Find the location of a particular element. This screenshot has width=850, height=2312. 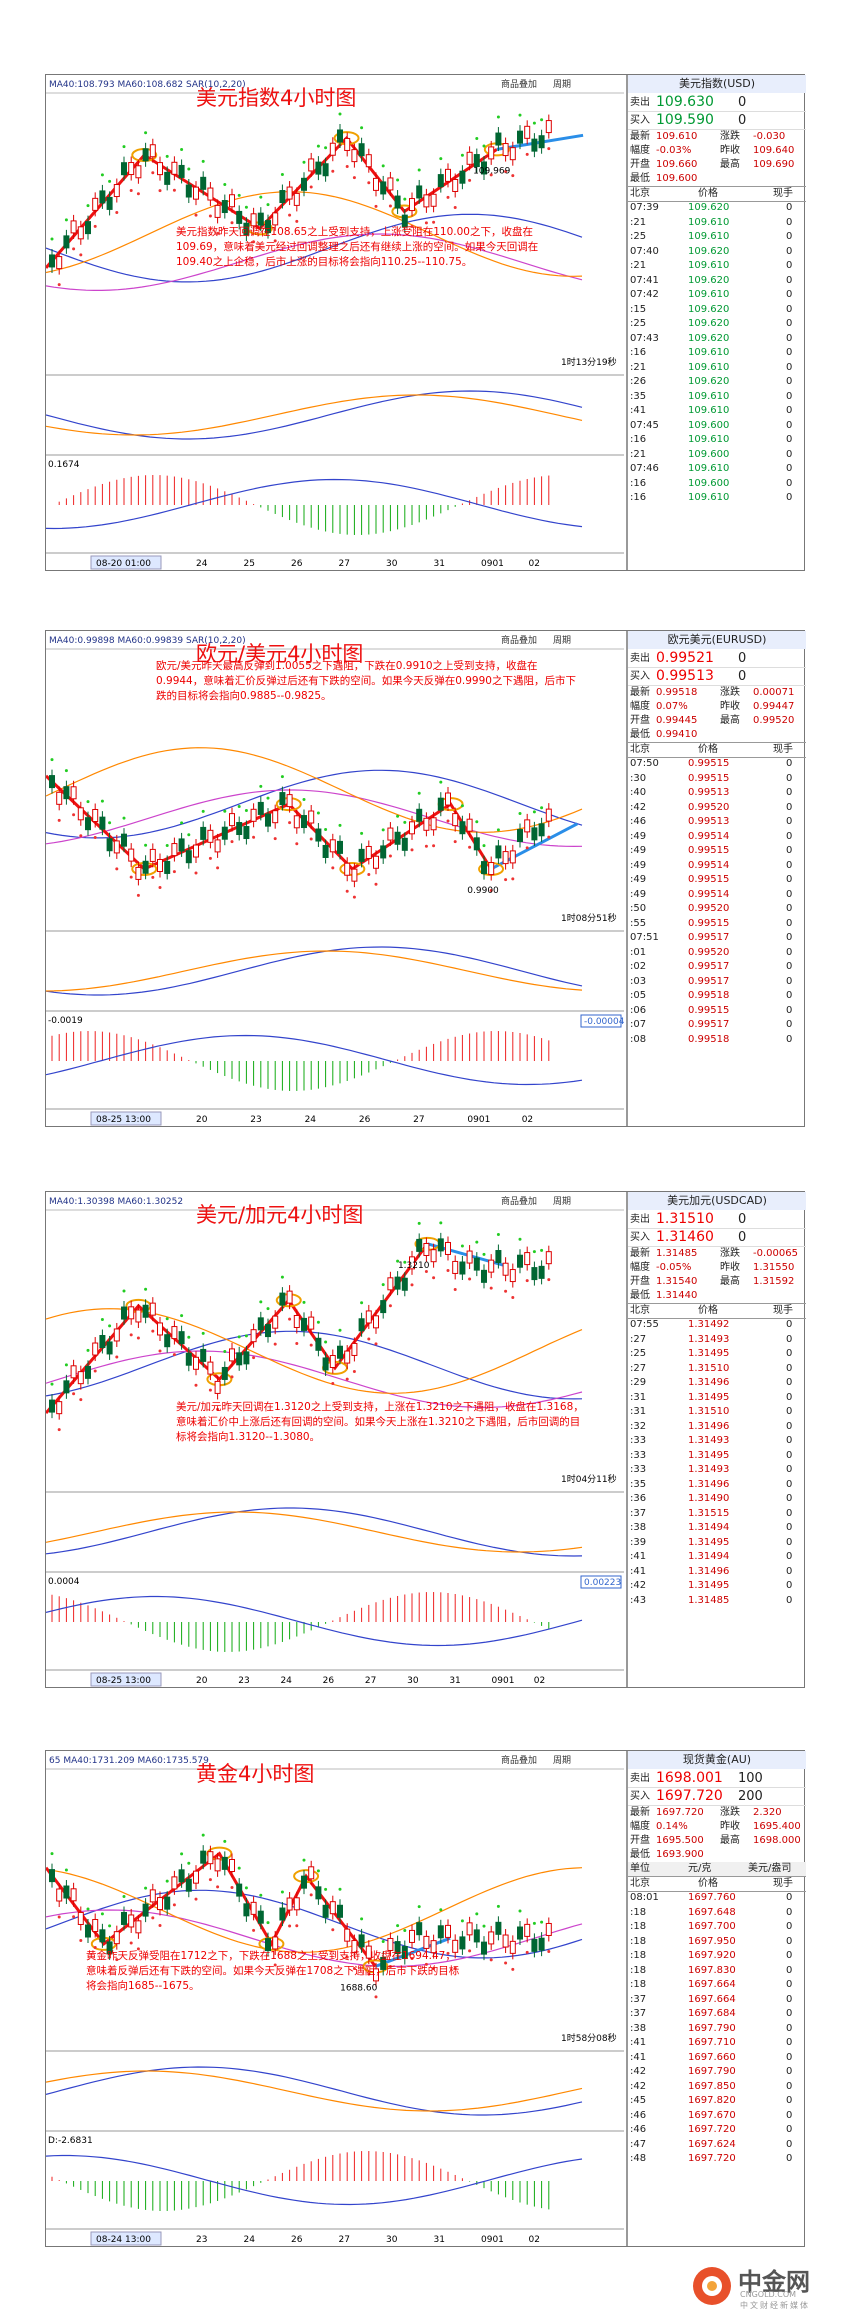

marker is located at coordinates (271, 1943).